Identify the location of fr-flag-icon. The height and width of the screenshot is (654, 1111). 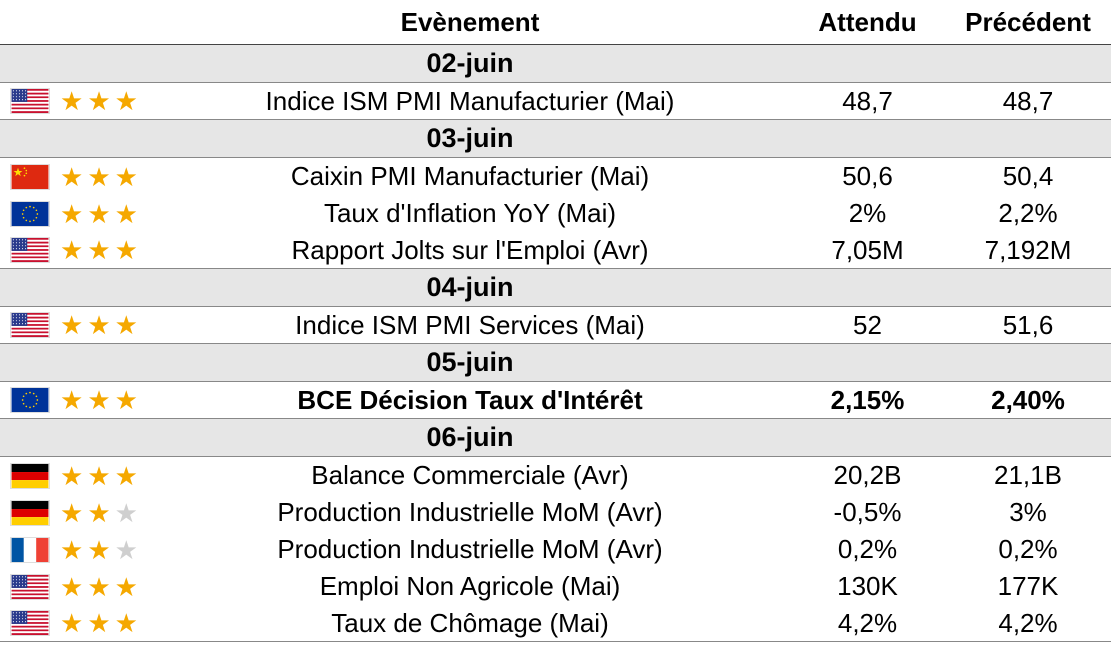
(30, 549).